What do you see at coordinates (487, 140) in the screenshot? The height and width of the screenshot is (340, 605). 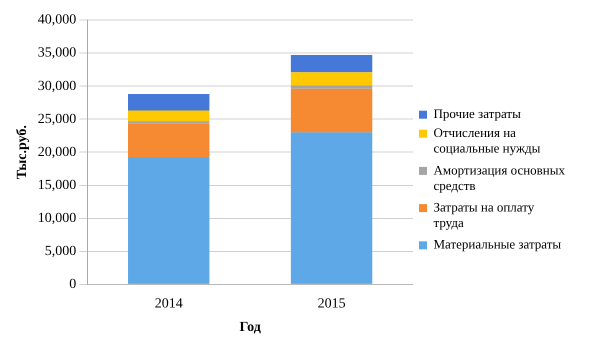 I see `legend-label: Отчисления на социальные нужды` at bounding box center [487, 140].